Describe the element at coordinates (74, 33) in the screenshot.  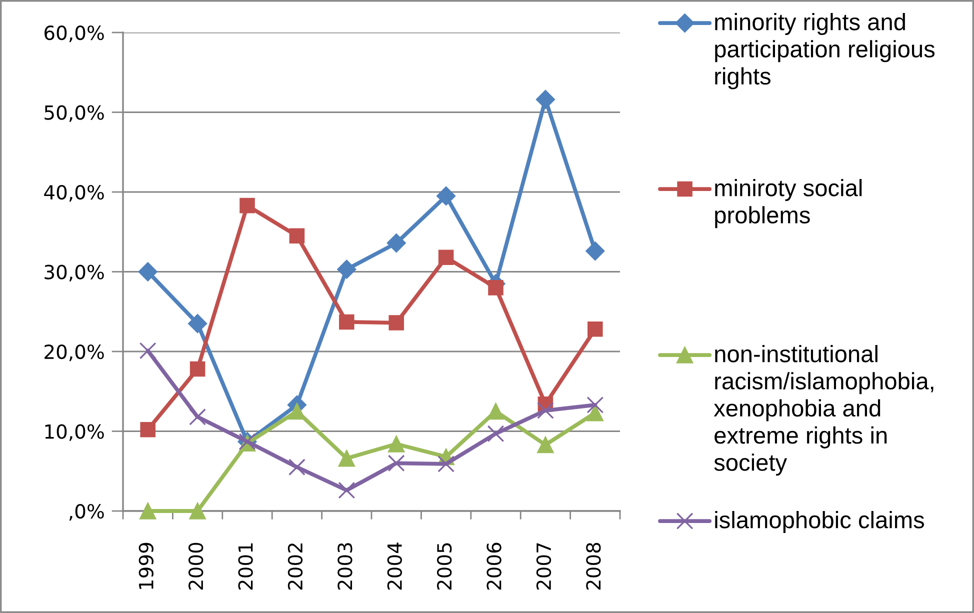
I see `y-tick-label: 60,0%` at that location.